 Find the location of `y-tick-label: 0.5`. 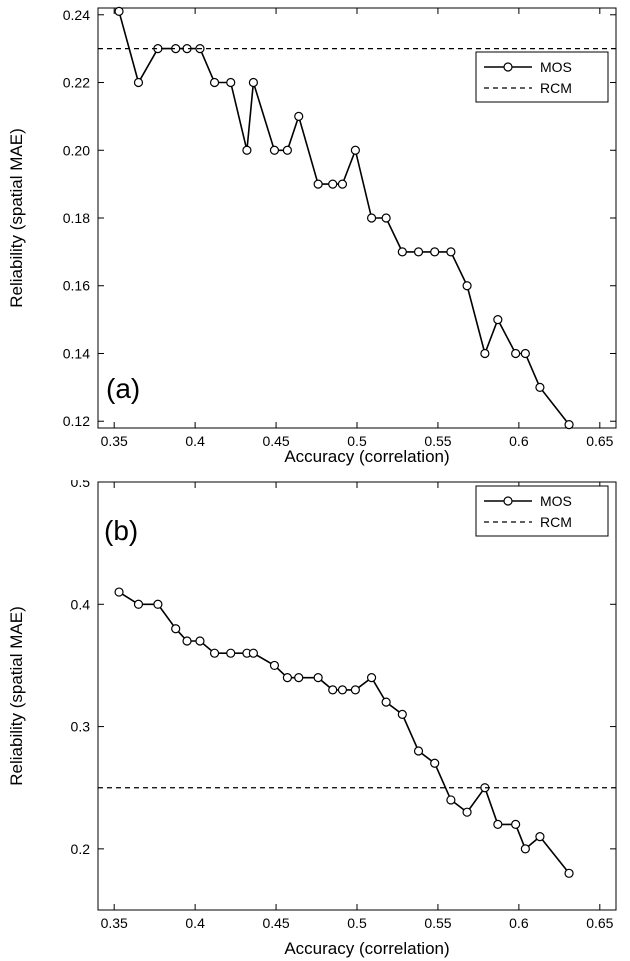

y-tick-label: 0.5 is located at coordinates (81, 485).